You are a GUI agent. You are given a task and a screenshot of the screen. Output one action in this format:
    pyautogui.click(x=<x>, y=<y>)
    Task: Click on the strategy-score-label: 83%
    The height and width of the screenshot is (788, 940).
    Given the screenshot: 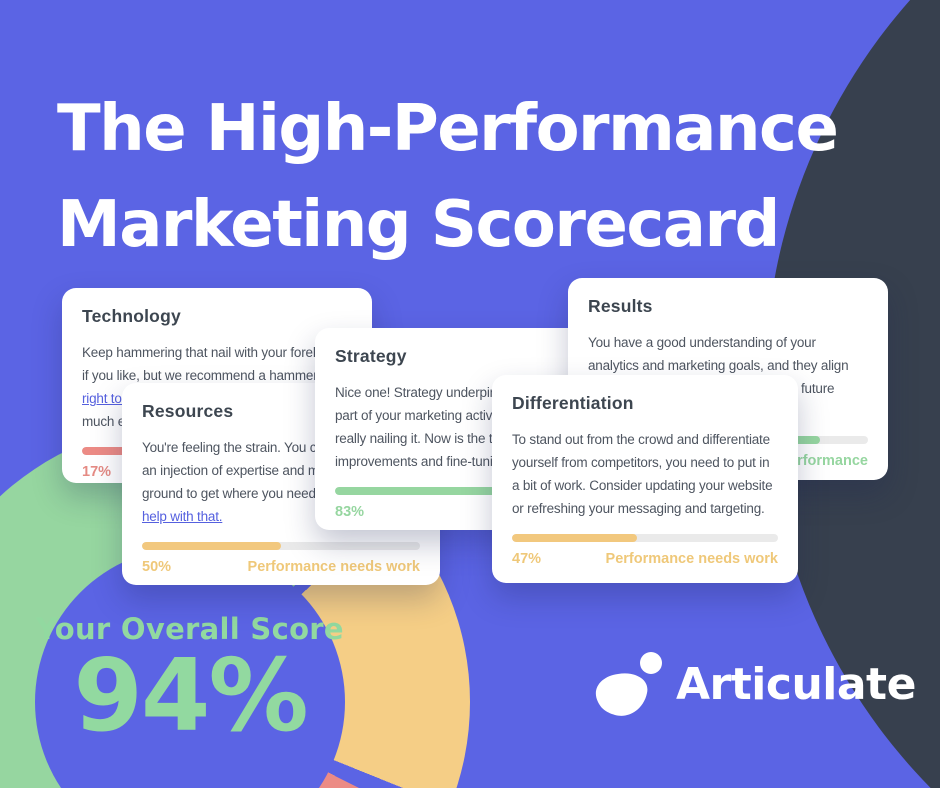 What is the action you would take?
    pyautogui.click(x=350, y=512)
    